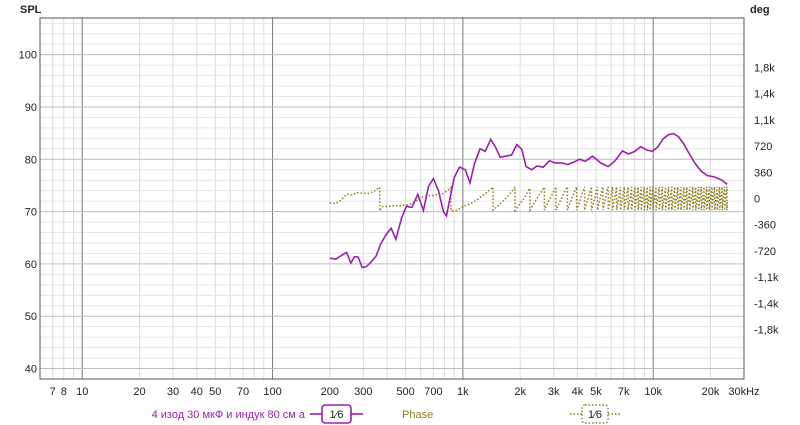  Describe the element at coordinates (433, 392) in the screenshot. I see `x-tick-label: 700` at that location.